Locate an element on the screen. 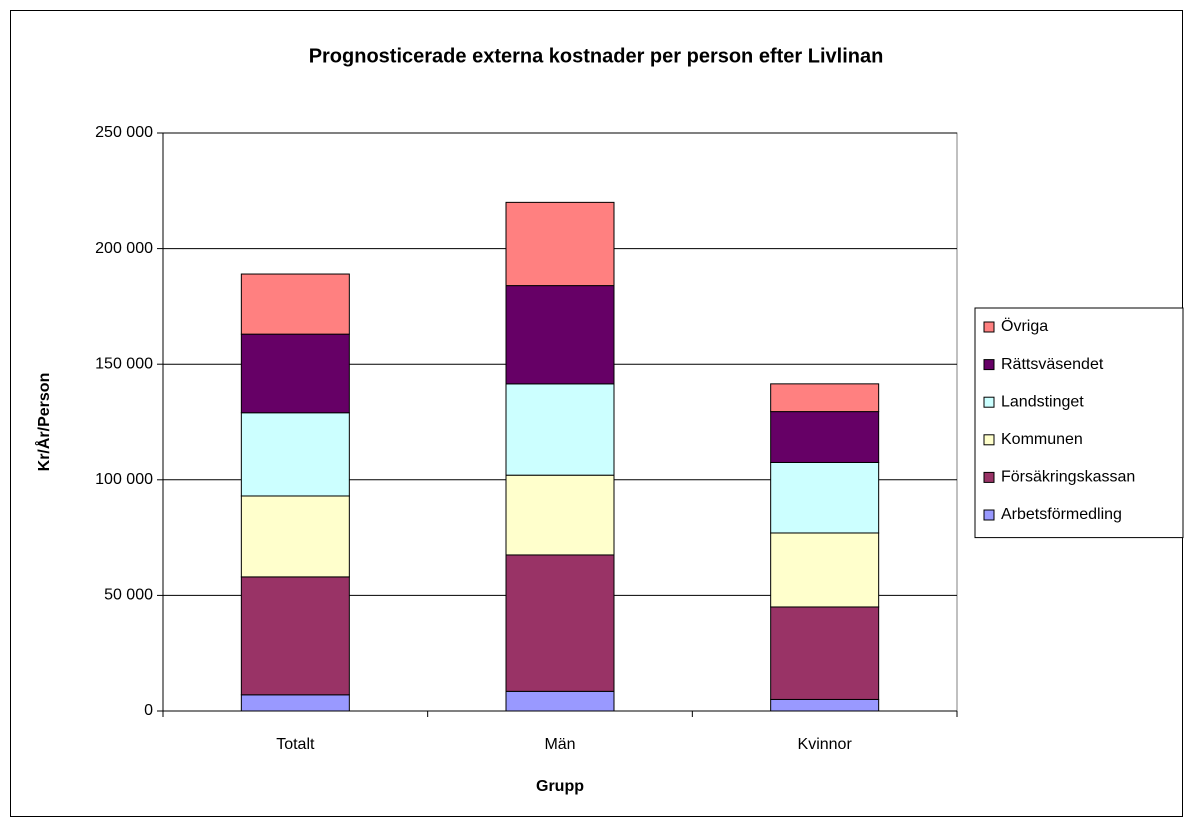 The width and height of the screenshot is (1186, 821). legend-label: Övriga is located at coordinates (1024, 326).